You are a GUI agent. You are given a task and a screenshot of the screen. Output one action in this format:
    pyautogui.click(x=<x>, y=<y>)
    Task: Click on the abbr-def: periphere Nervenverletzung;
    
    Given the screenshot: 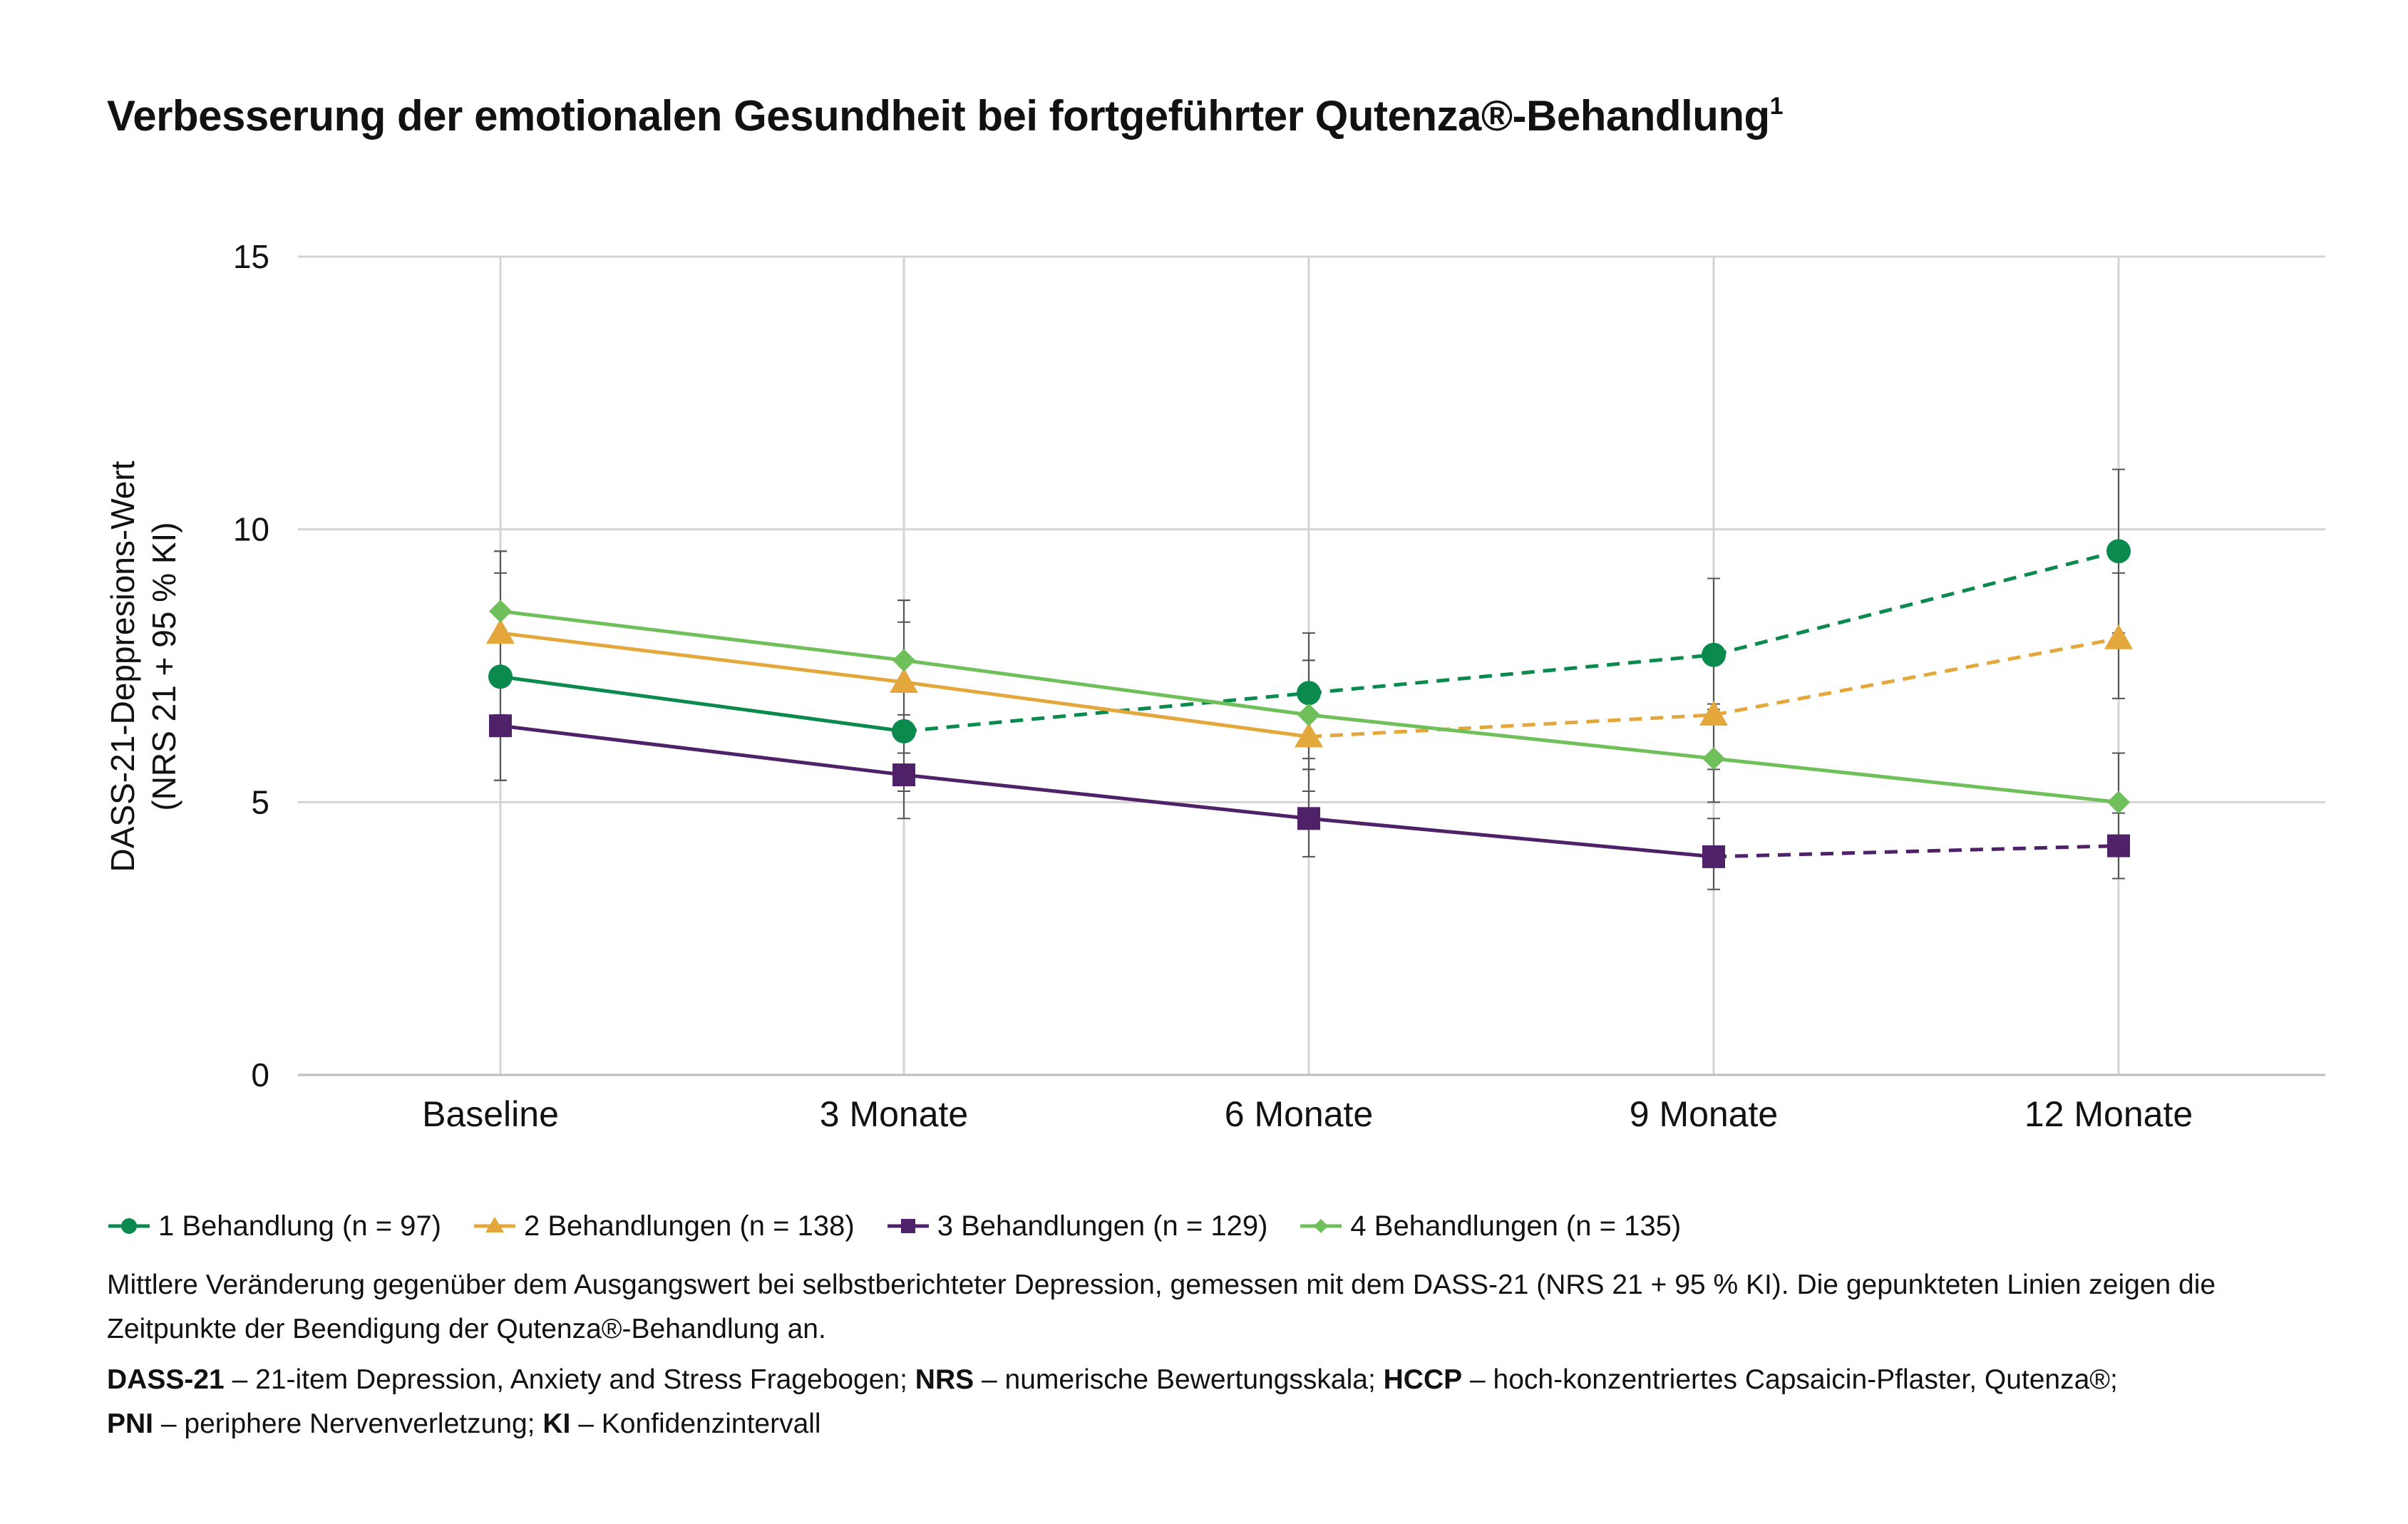 What is the action you would take?
    pyautogui.click(x=359, y=1424)
    